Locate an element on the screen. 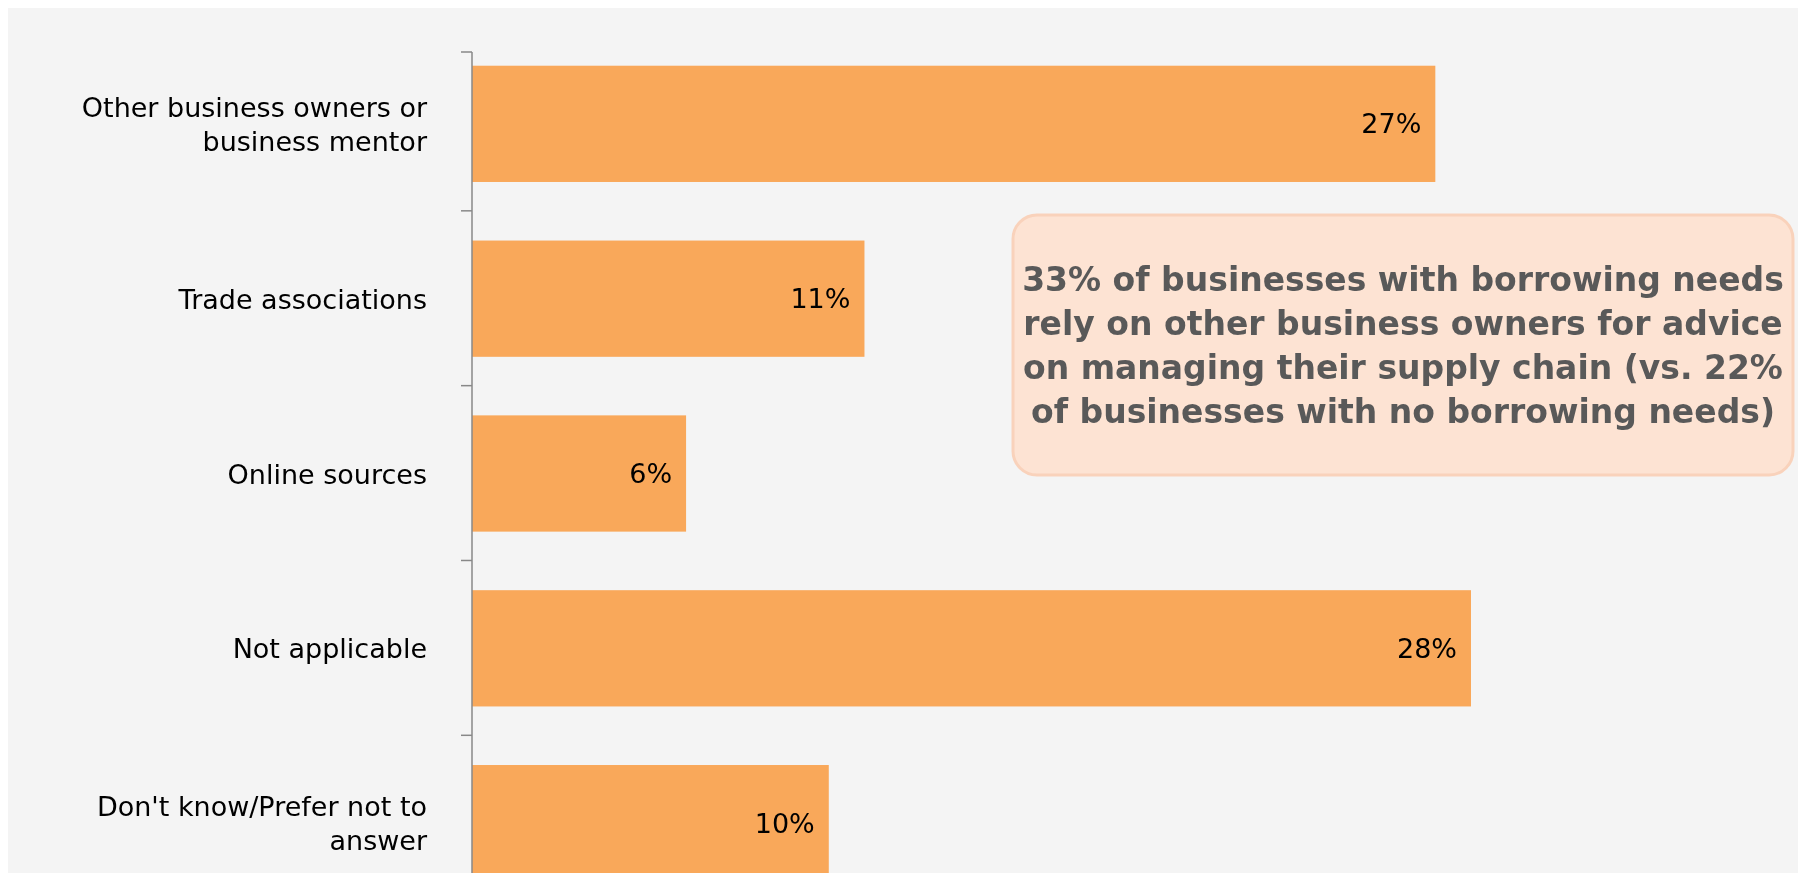 The width and height of the screenshot is (1806, 881). y-tick-label: Don't know/Prefer not to answer is located at coordinates (262, 823).